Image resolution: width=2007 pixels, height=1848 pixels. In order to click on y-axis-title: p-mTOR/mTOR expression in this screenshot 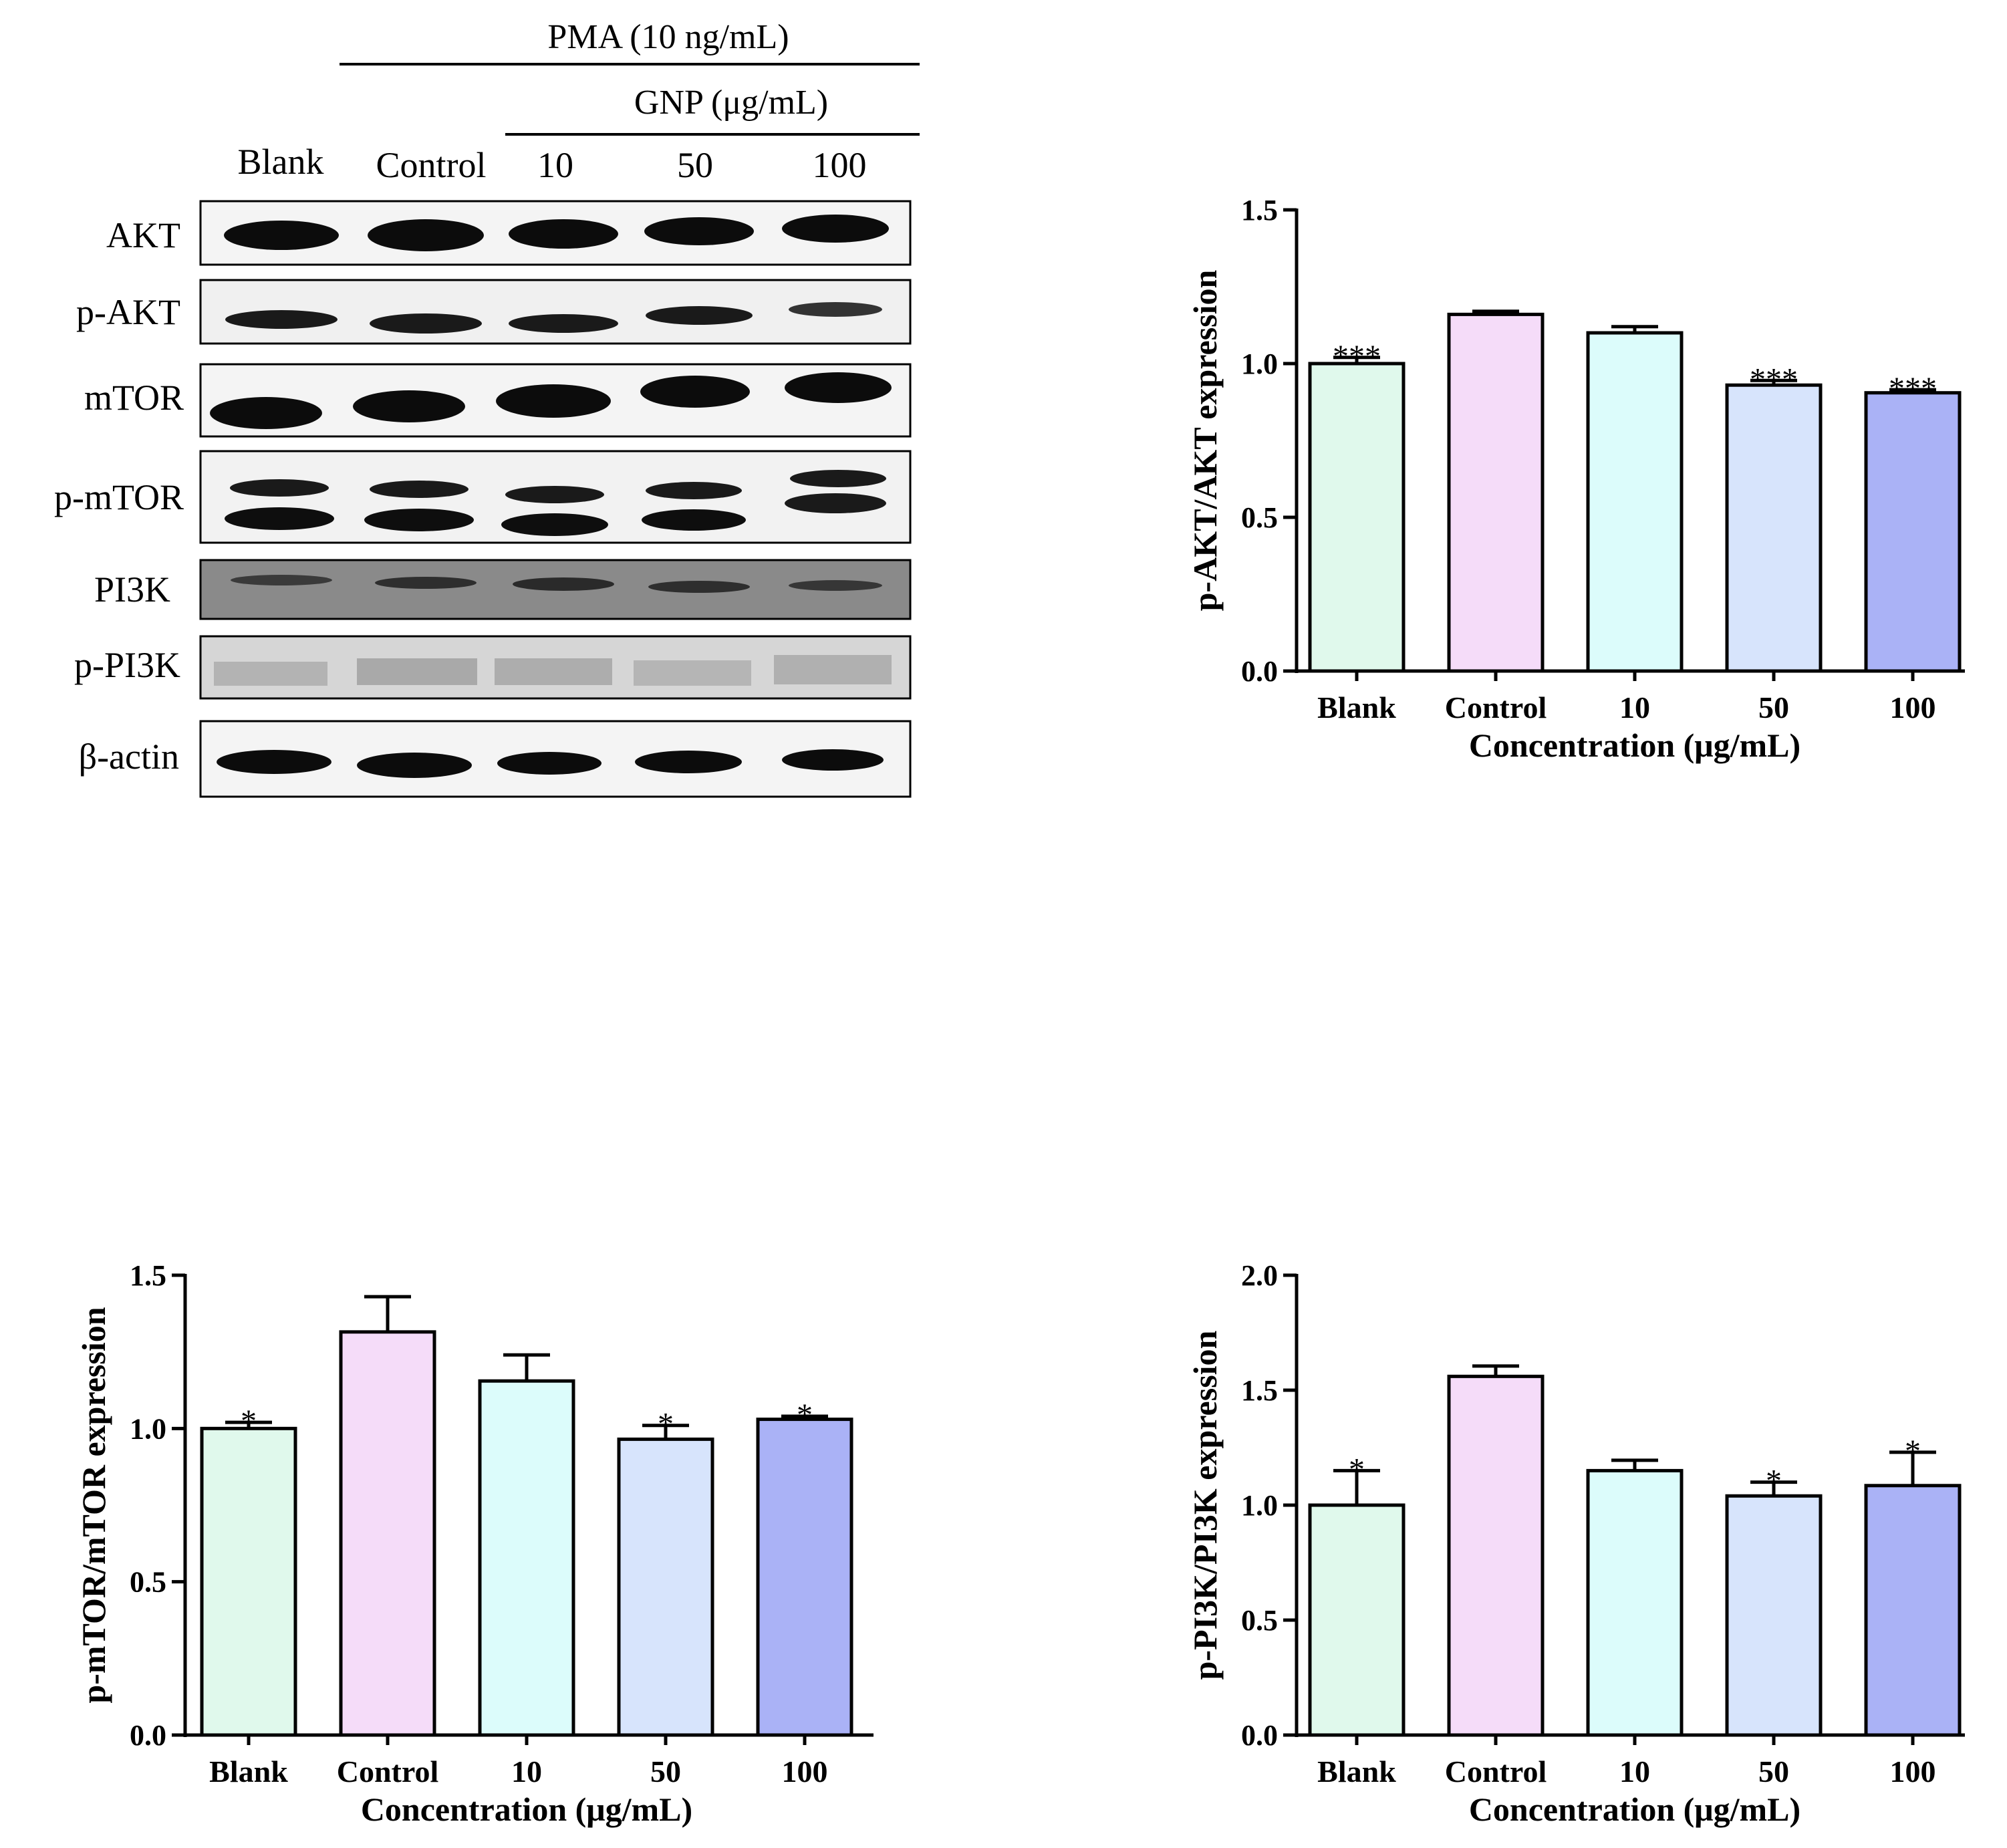, I will do `click(93, 1505)`.